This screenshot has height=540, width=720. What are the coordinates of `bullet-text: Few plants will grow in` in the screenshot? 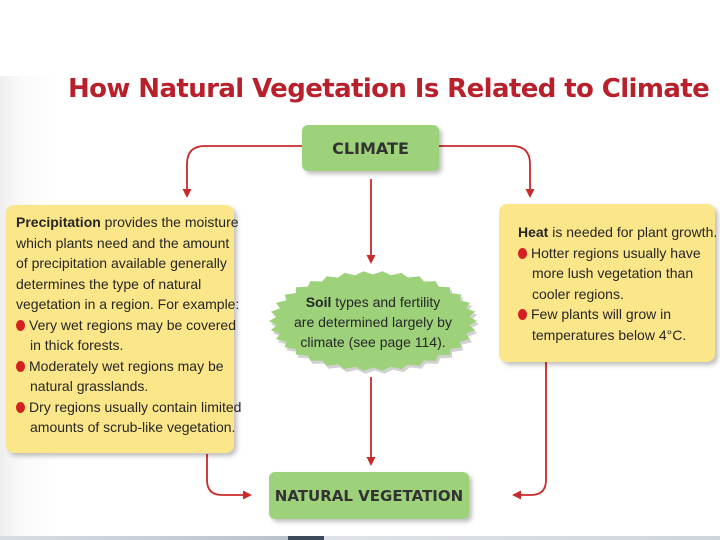 It's located at (601, 314).